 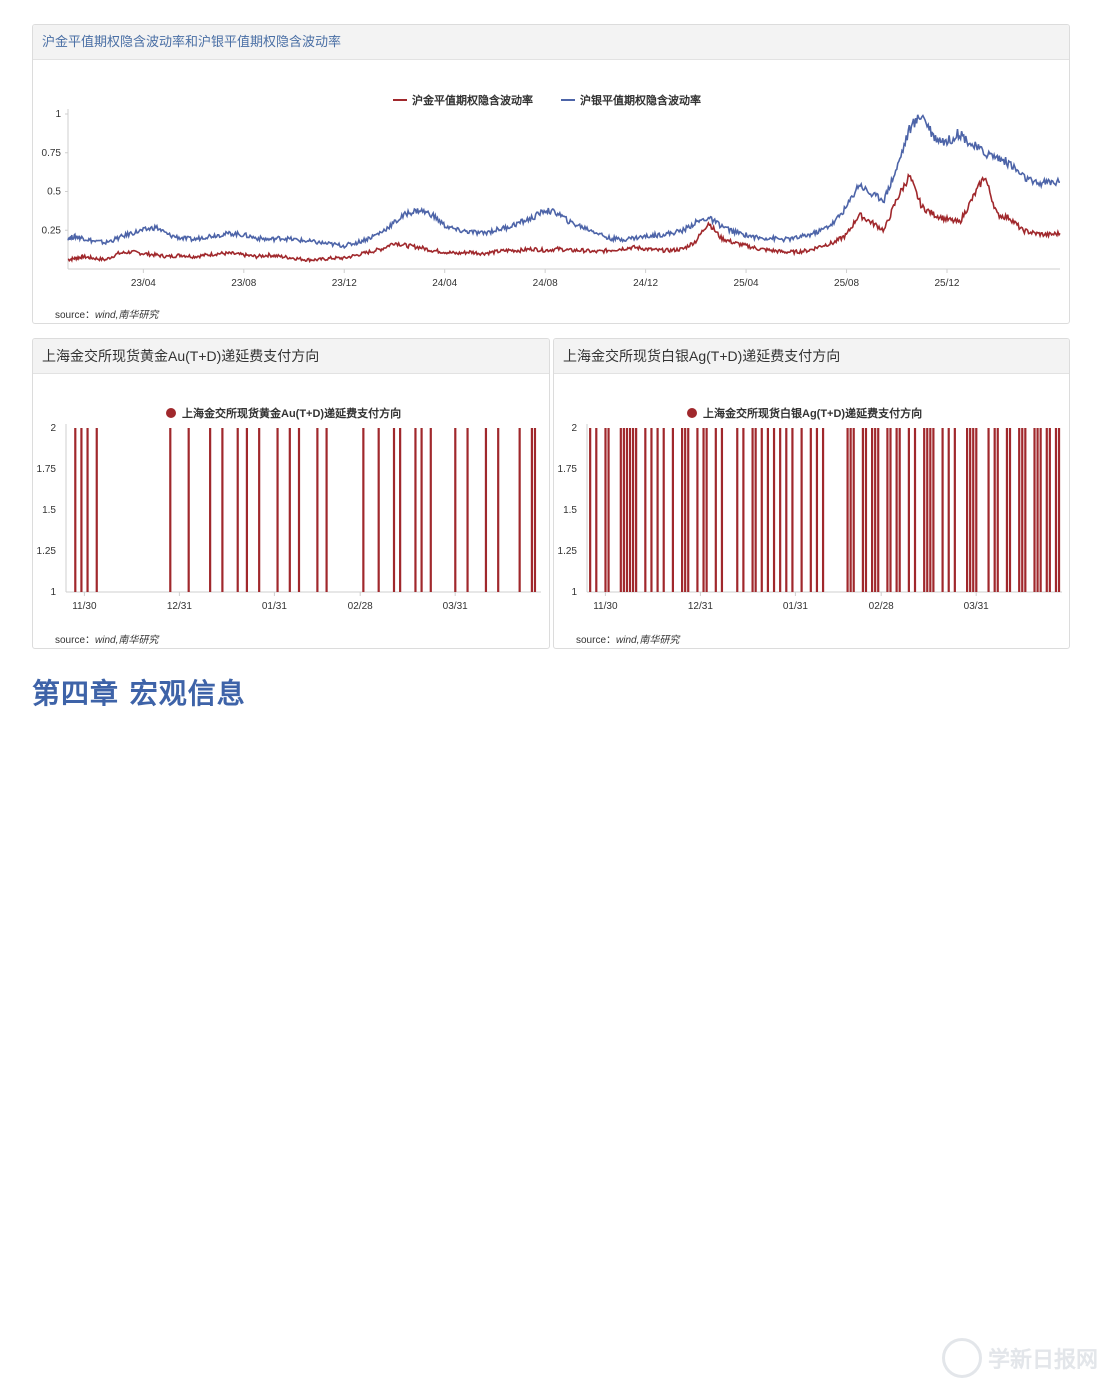 I want to click on au-chart-title: 上海金交所现货黄金Au(T+D)递延费支付方向, so click(x=291, y=356).